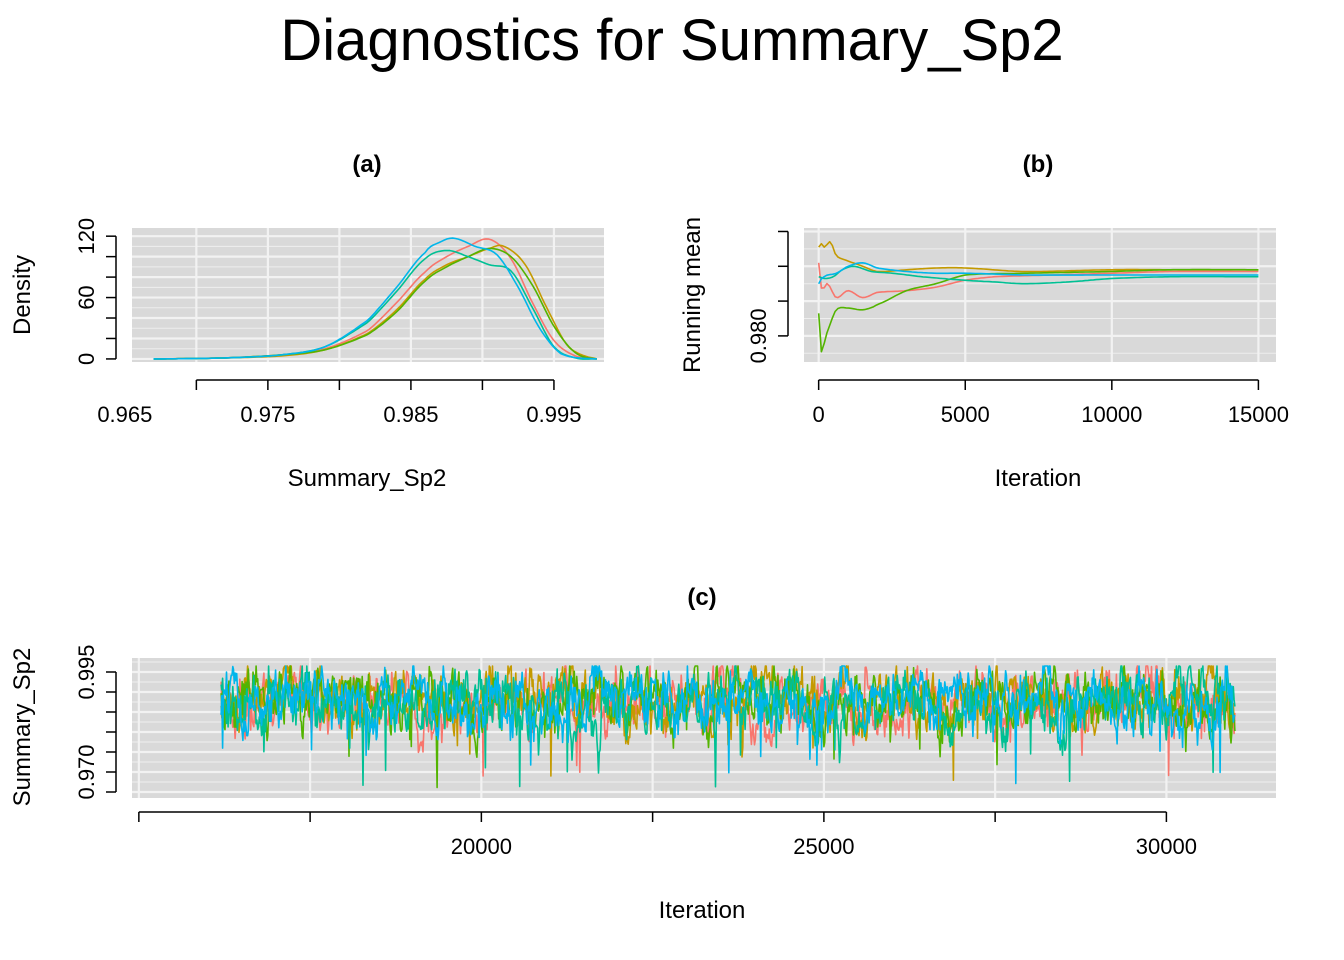 The width and height of the screenshot is (1344, 960). Describe the element at coordinates (86, 771) in the screenshot. I see `y-tick-label: 0.970` at that location.